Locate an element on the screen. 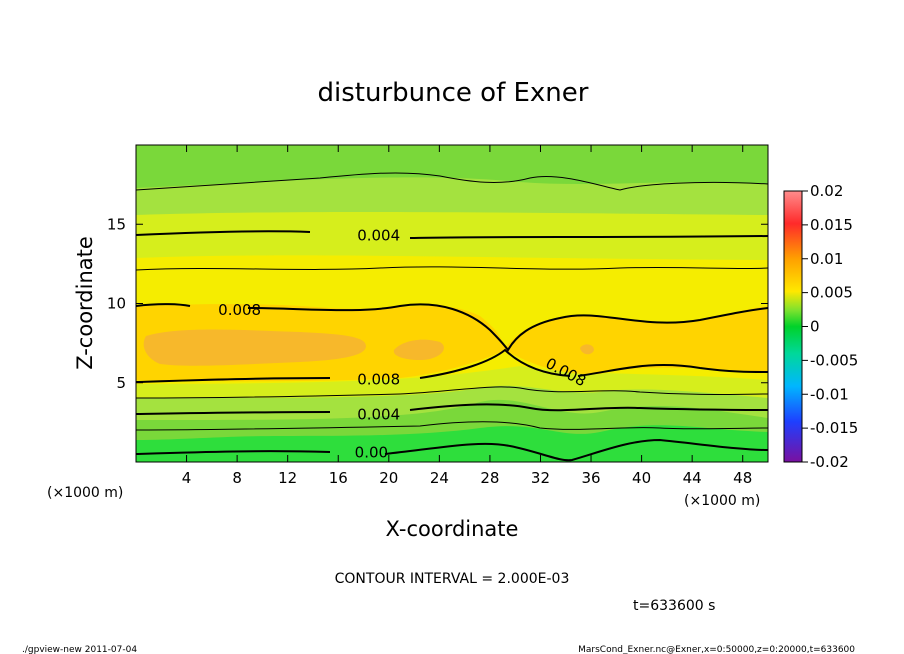  colorbar-tick-label: -0.005 is located at coordinates (834, 360).